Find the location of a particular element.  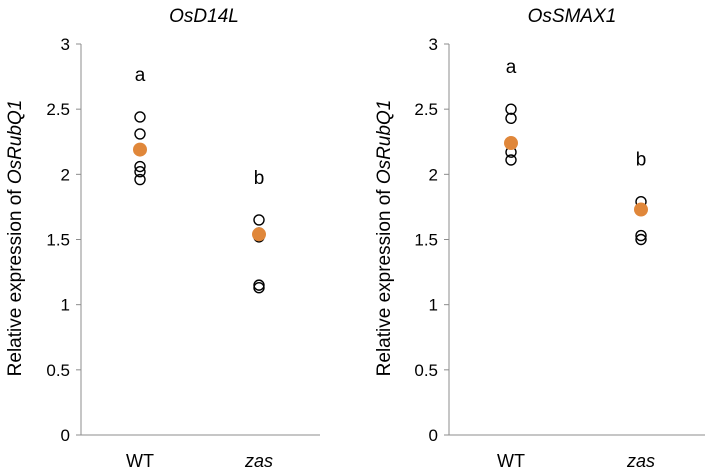

chart-title: OsD14L is located at coordinates (204, 16).